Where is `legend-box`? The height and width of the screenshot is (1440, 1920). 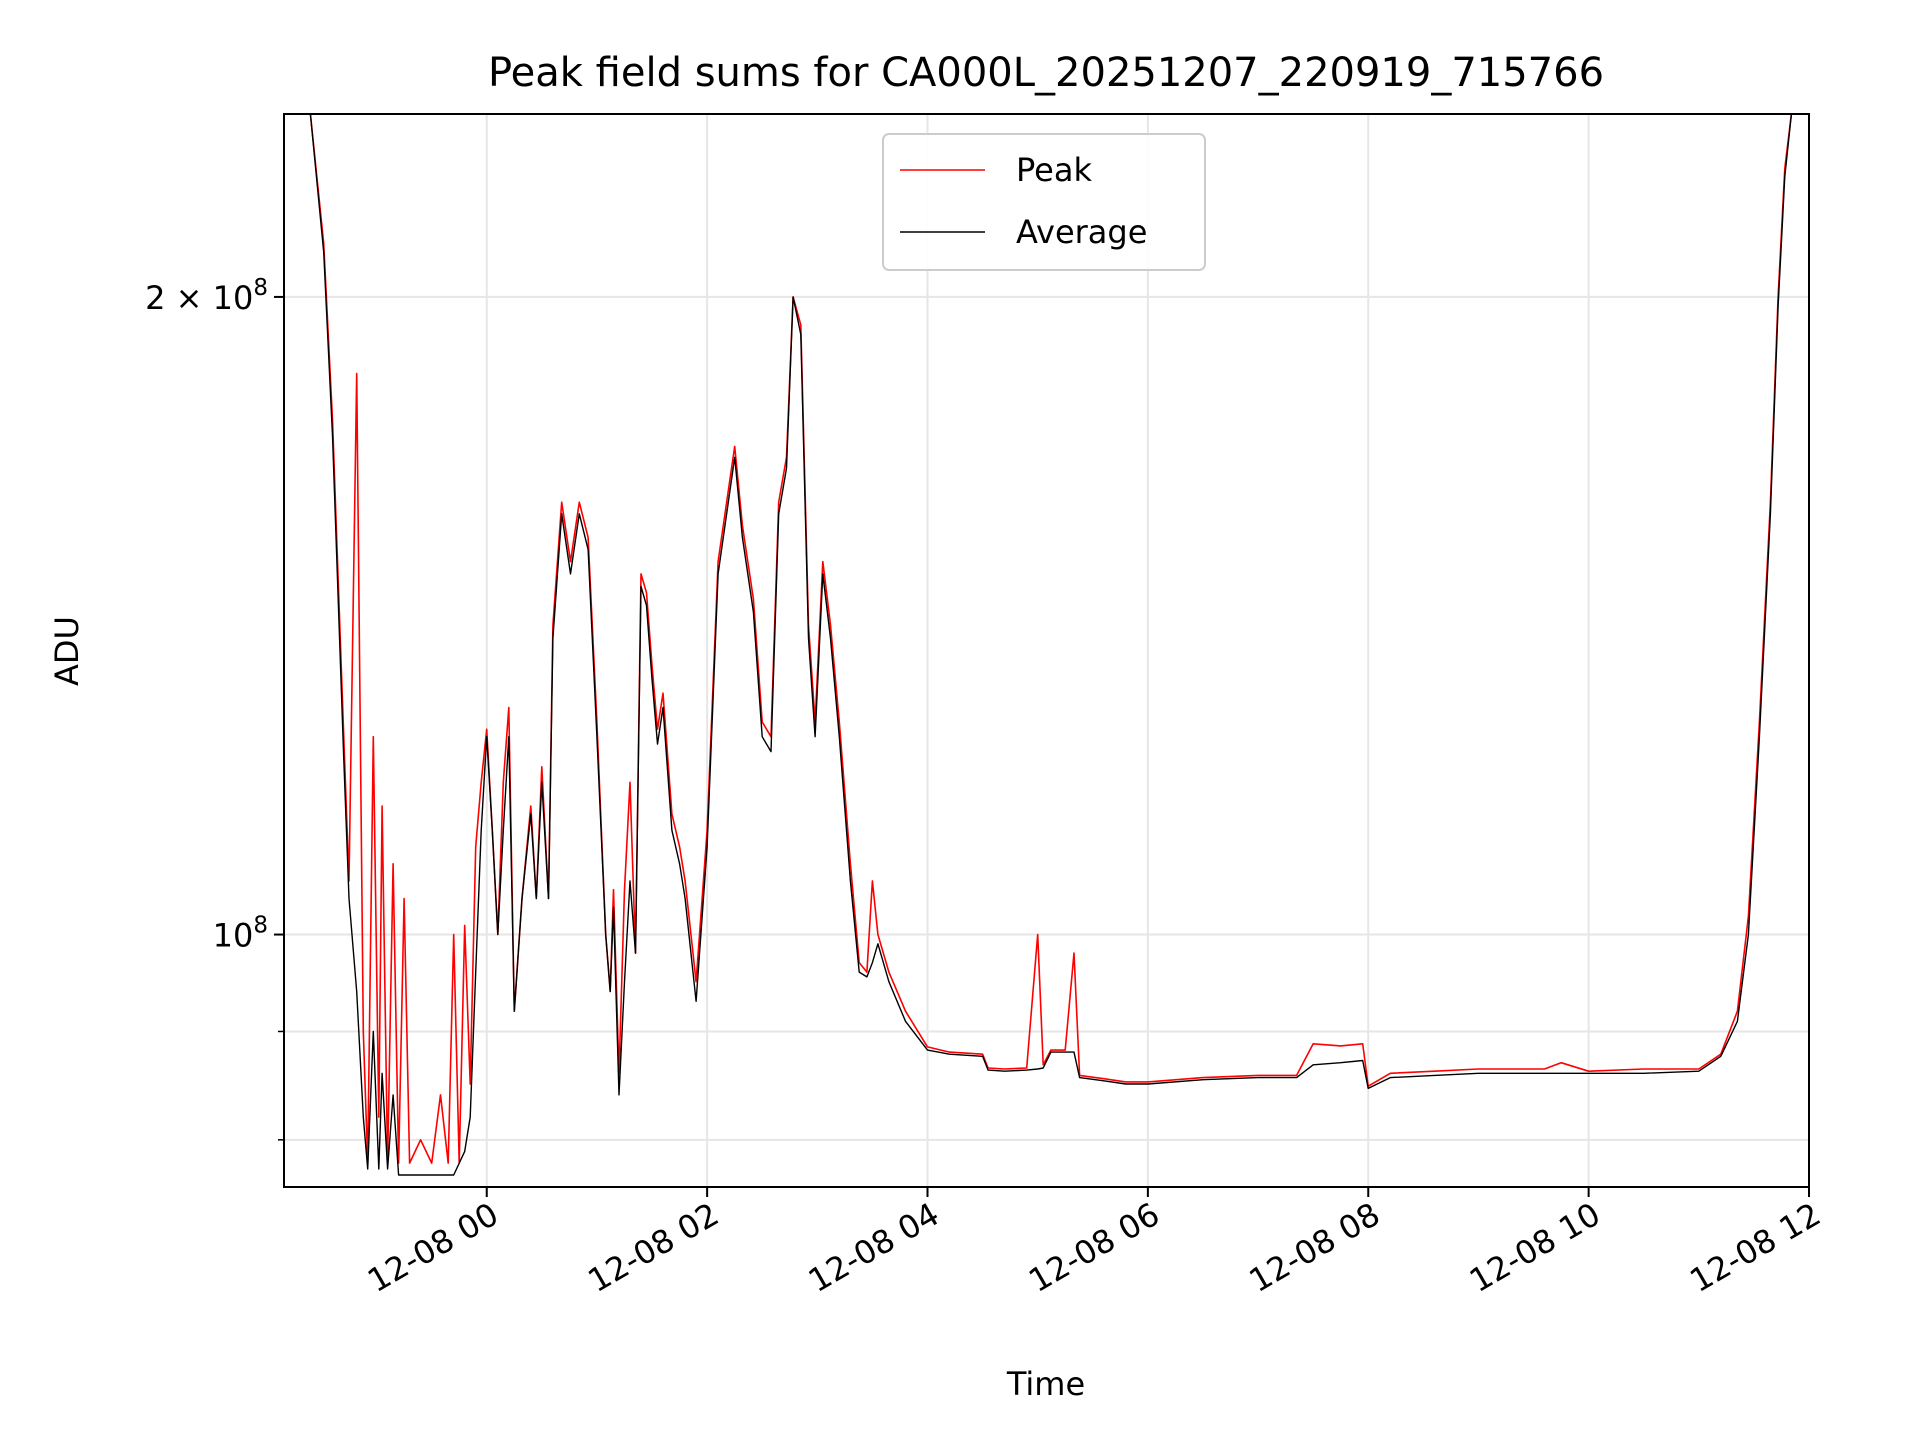 legend-box is located at coordinates (1044, 202).